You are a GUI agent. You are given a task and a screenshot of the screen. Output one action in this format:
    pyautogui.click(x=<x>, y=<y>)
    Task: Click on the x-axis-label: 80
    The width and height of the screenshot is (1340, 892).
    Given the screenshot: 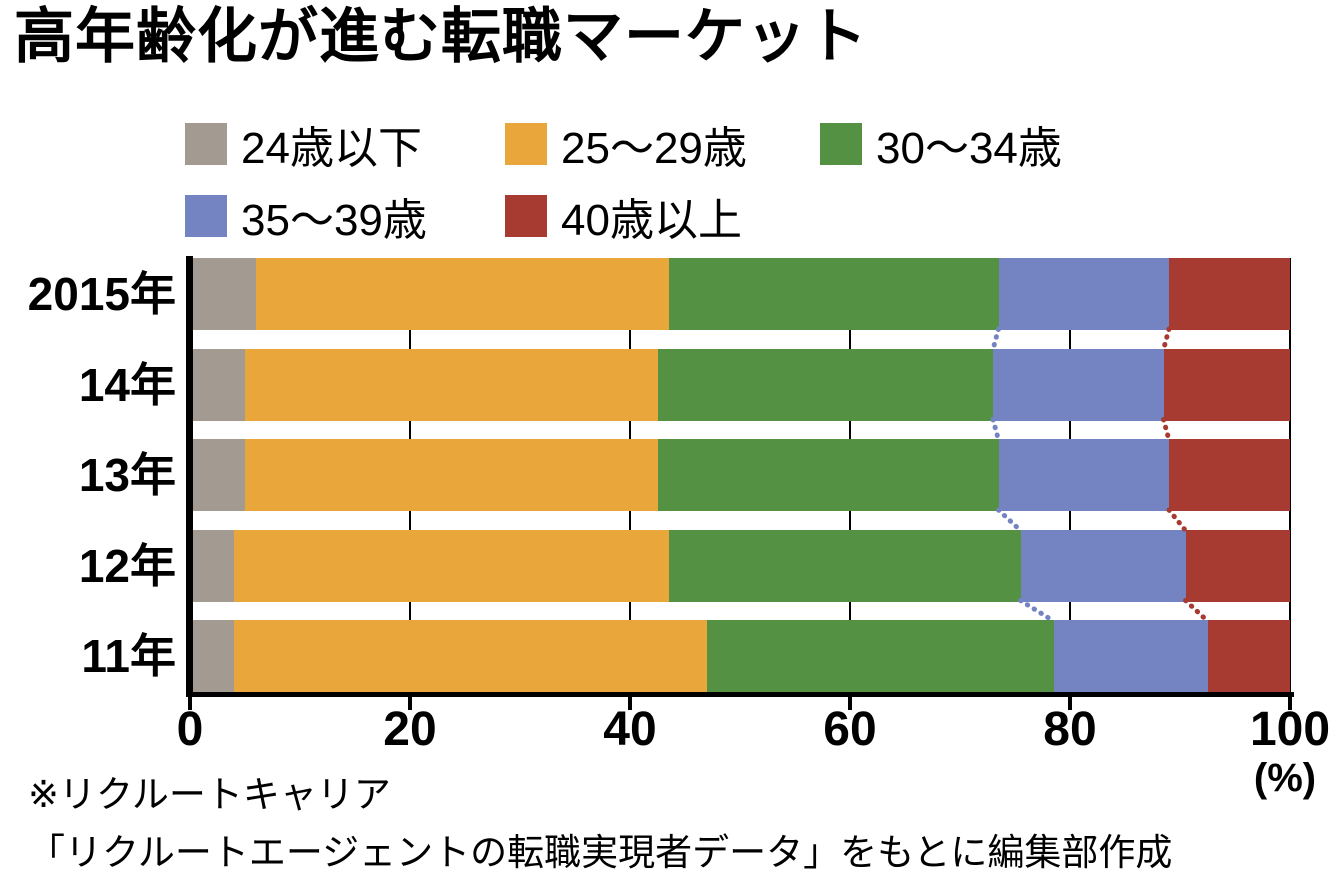 What is the action you would take?
    pyautogui.click(x=1070, y=729)
    